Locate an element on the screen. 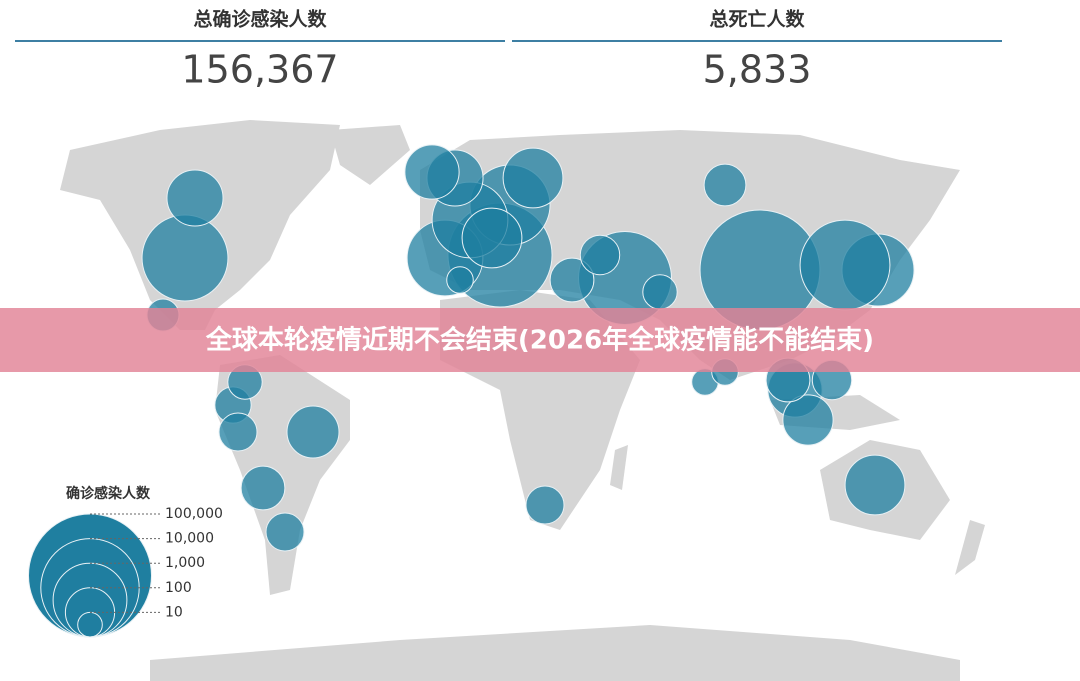 Image resolution: width=1080 pixels, height=681 pixels. antarctica is located at coordinates (555, 653).